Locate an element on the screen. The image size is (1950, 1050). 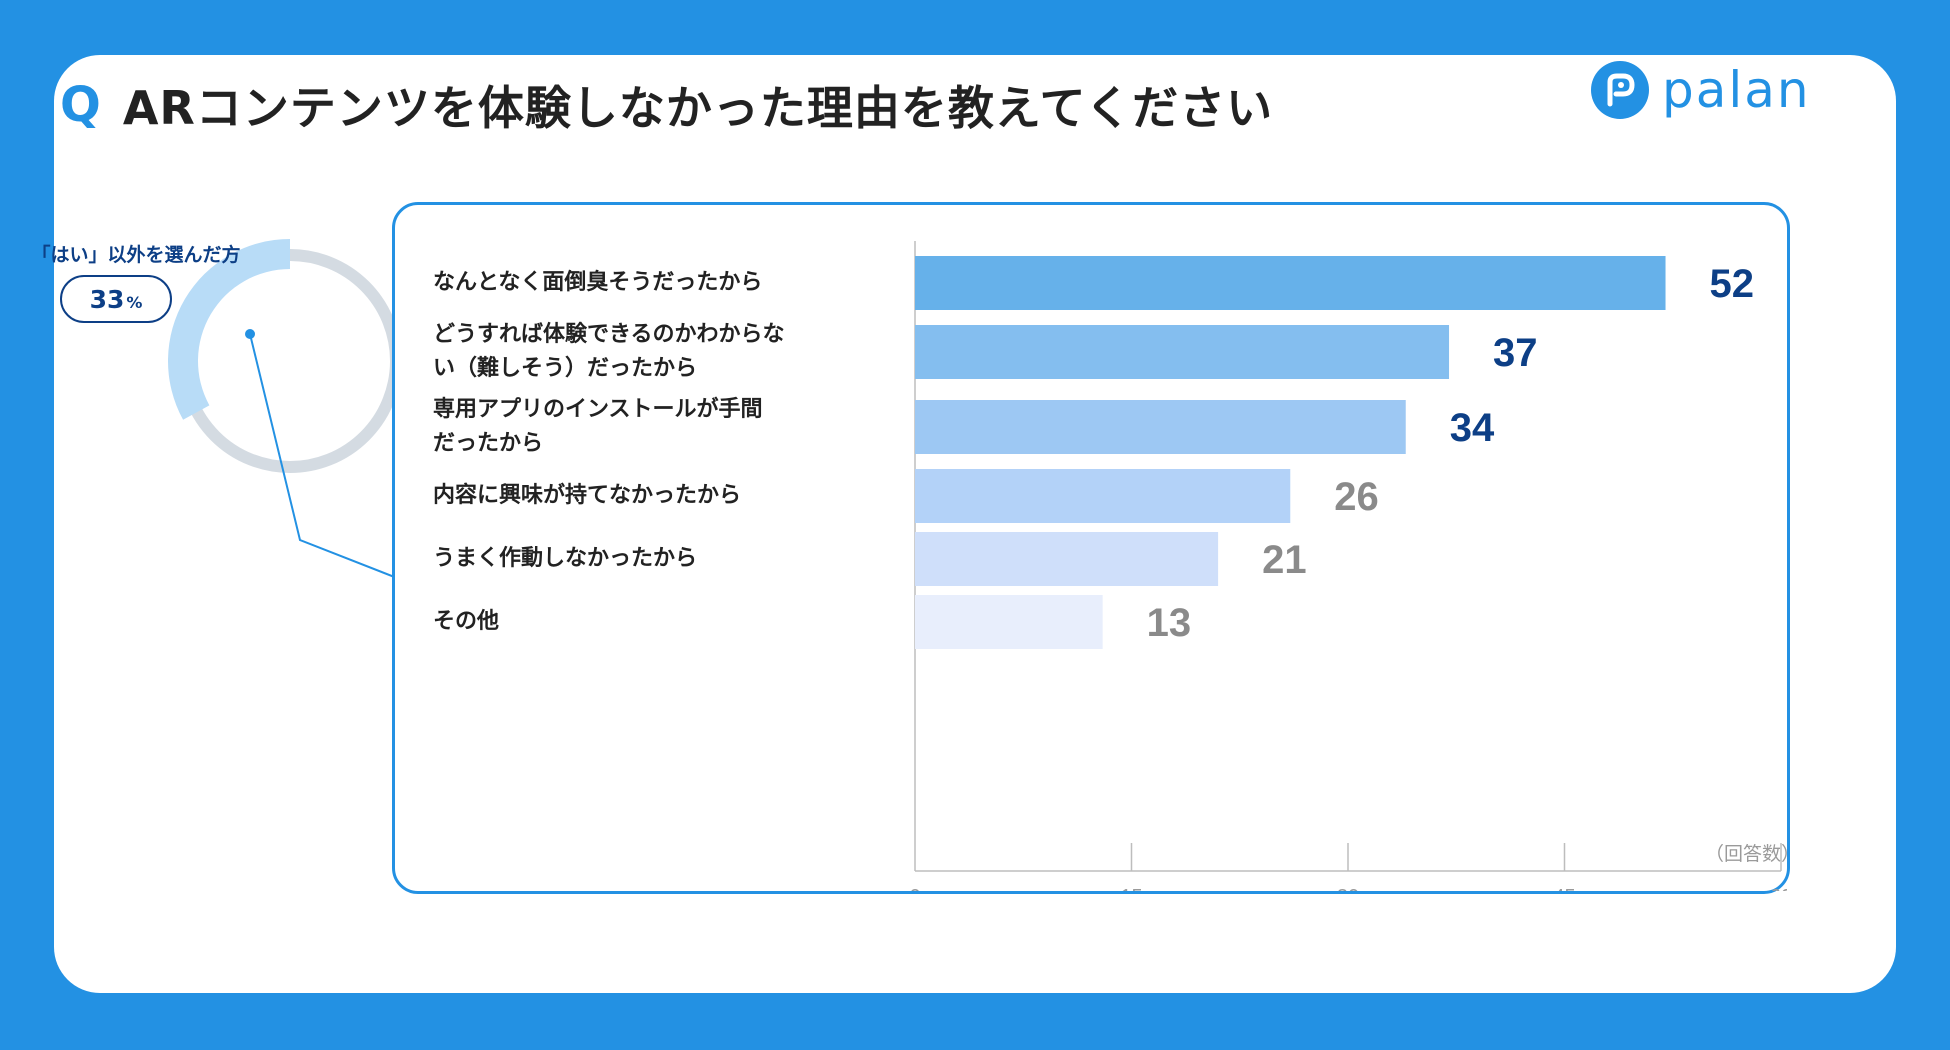
x-tick-label: 0 is located at coordinates (914, 888).